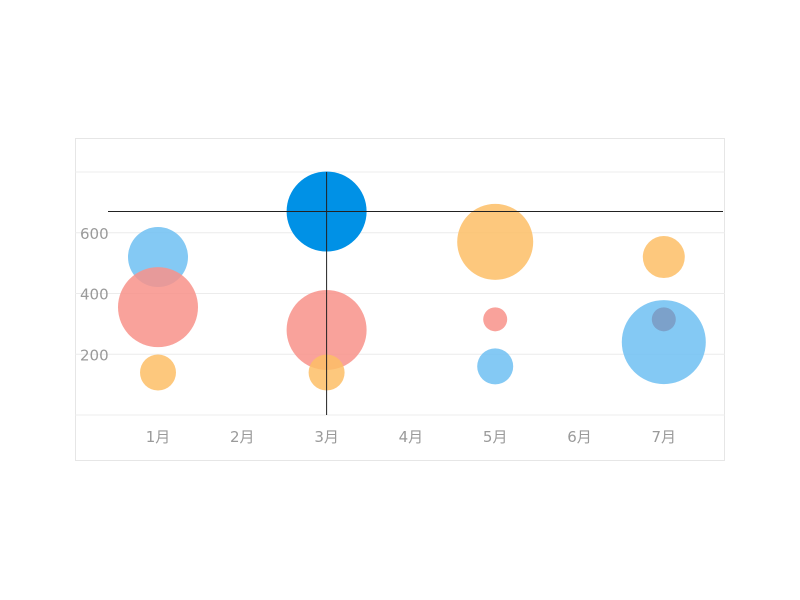 The image size is (800, 600). What do you see at coordinates (94, 234) in the screenshot?
I see `y-tick-label: 600` at bounding box center [94, 234].